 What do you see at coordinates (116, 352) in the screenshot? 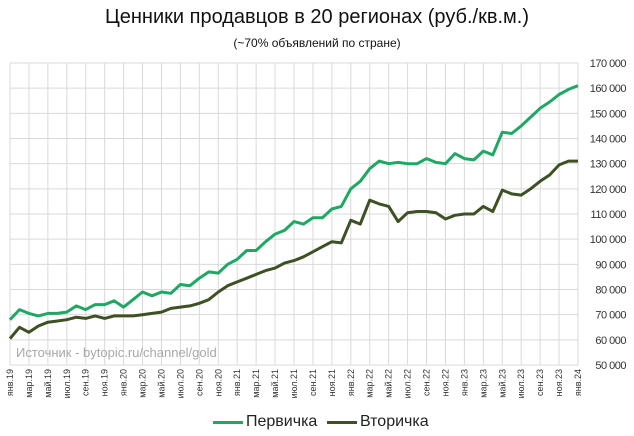
I see `source-watermark: Источник - bytopic.ru/channel/gold` at bounding box center [116, 352].